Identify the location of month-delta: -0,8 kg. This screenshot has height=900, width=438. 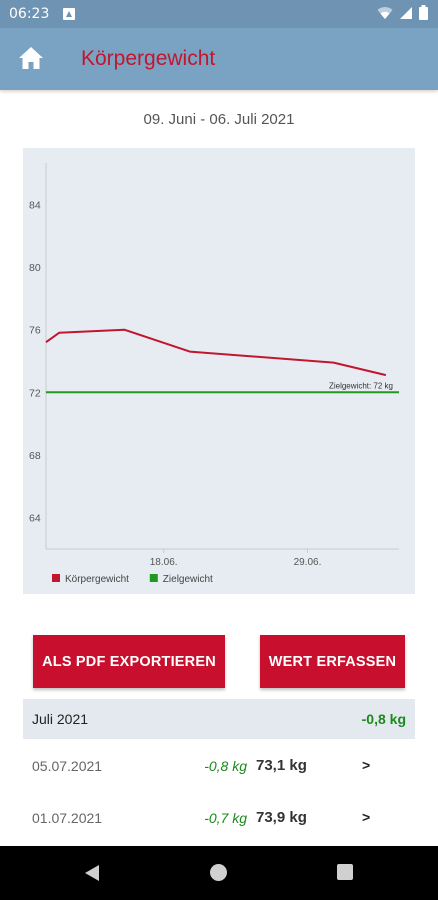
(383, 719).